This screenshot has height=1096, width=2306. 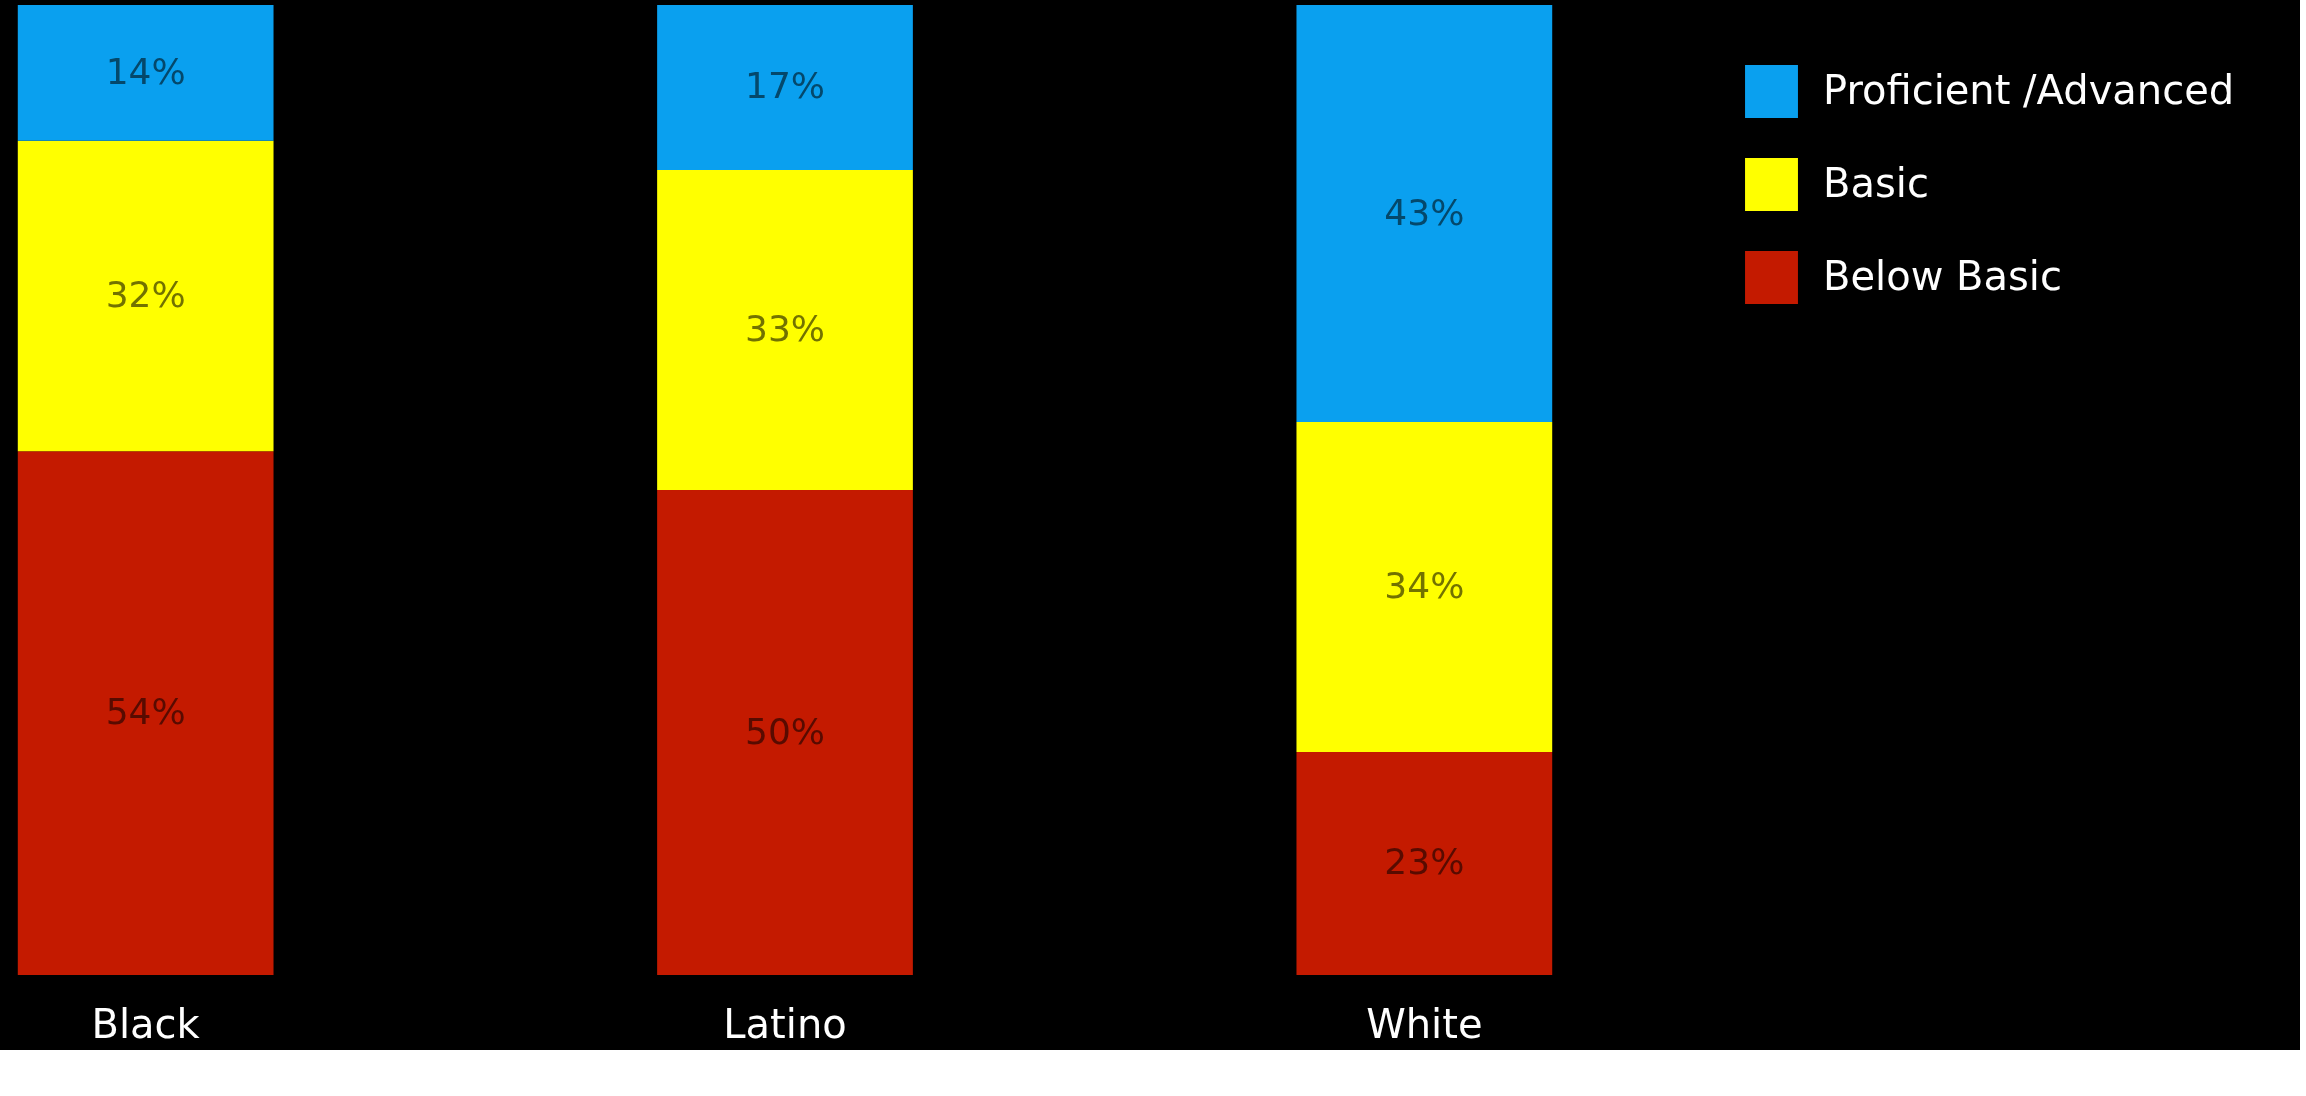 What do you see at coordinates (1942, 275) in the screenshot?
I see `legend-label: Below Basic` at bounding box center [1942, 275].